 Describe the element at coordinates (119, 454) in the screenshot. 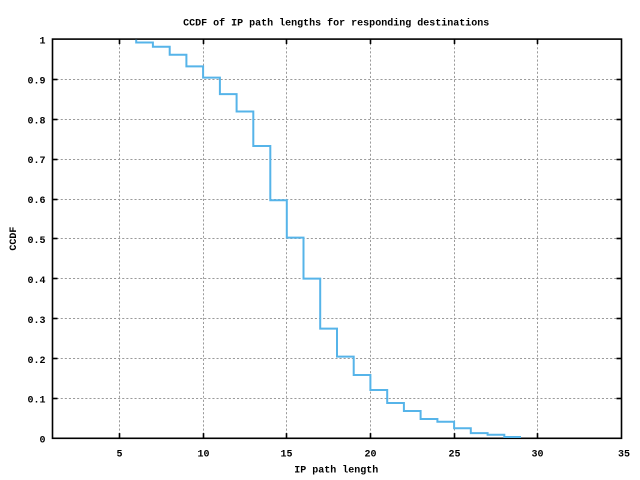

I see `svg-text: 5` at that location.